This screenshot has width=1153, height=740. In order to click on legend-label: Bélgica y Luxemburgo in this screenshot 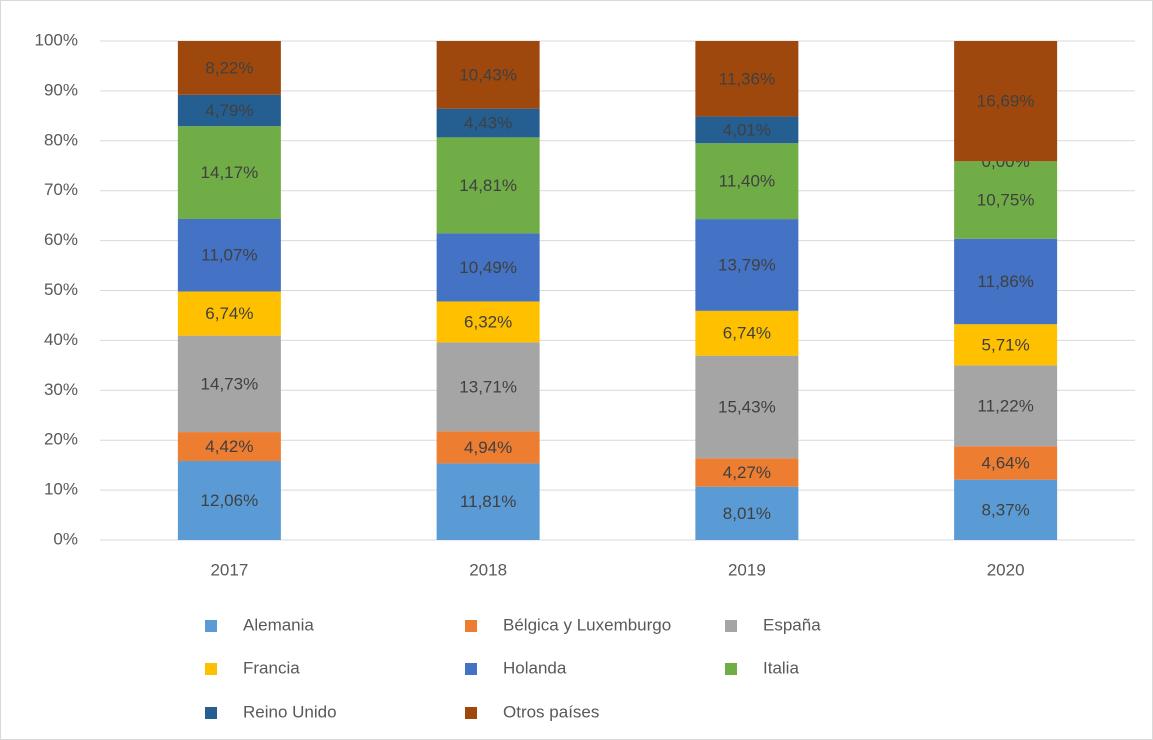, I will do `click(587, 624)`.